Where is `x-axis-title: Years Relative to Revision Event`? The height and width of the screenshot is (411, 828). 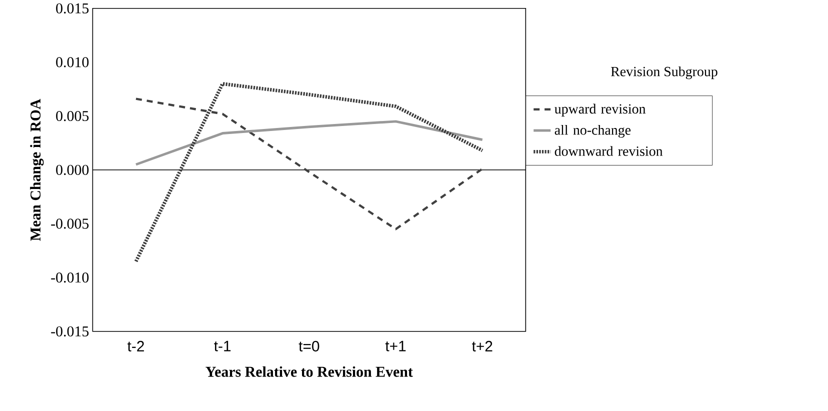 x-axis-title: Years Relative to Revision Event is located at coordinates (309, 371).